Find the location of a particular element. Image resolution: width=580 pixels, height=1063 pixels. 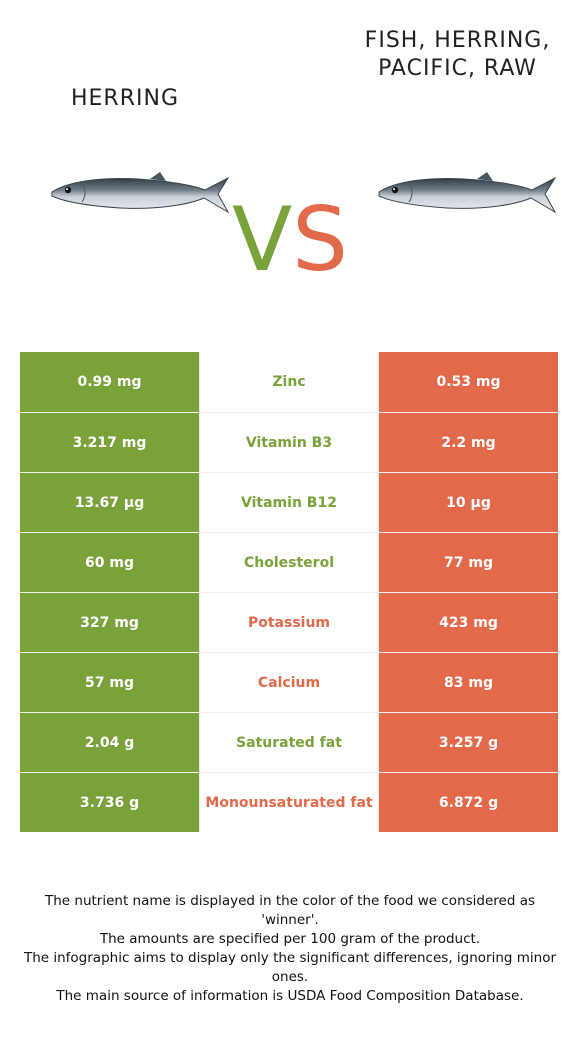

right-value-cell: 6.872 g is located at coordinates (468, 802).